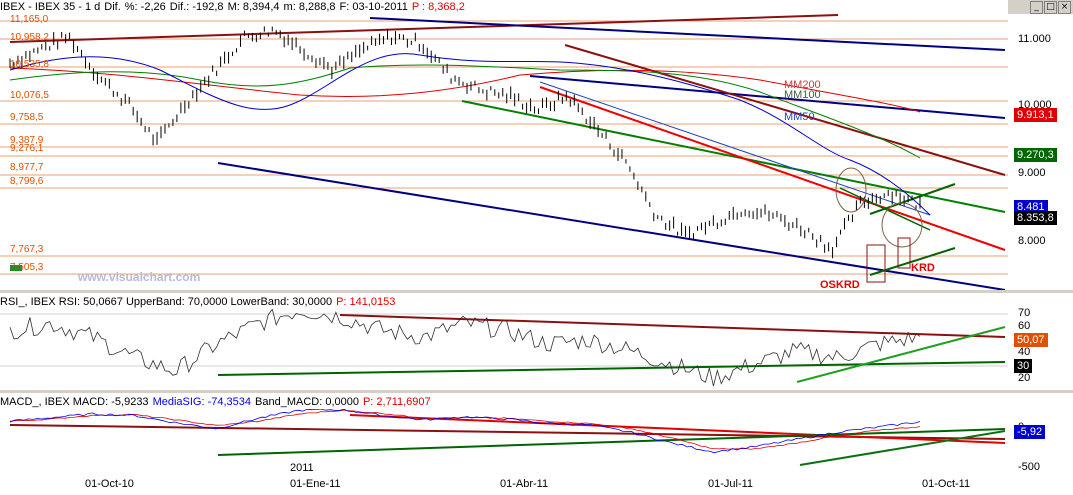 The width and height of the screenshot is (1073, 495). What do you see at coordinates (802, 95) in the screenshot?
I see `mm100-label: MM100` at bounding box center [802, 95].